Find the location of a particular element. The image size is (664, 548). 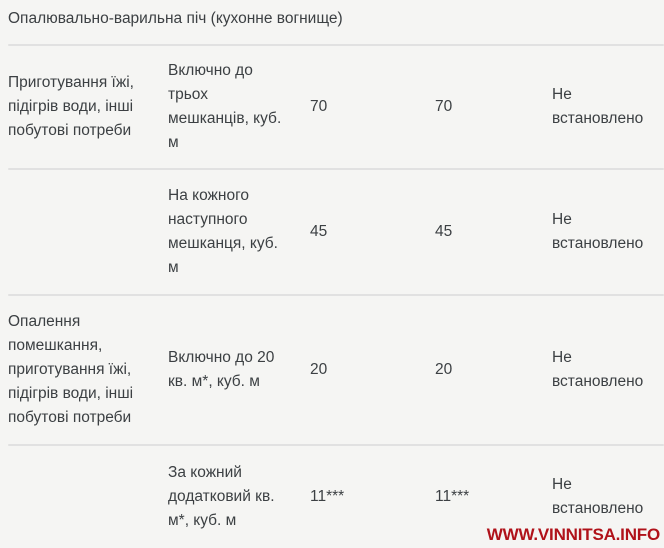

condition-cell: На кожного наступного мешканця, куб. м is located at coordinates (230, 232).